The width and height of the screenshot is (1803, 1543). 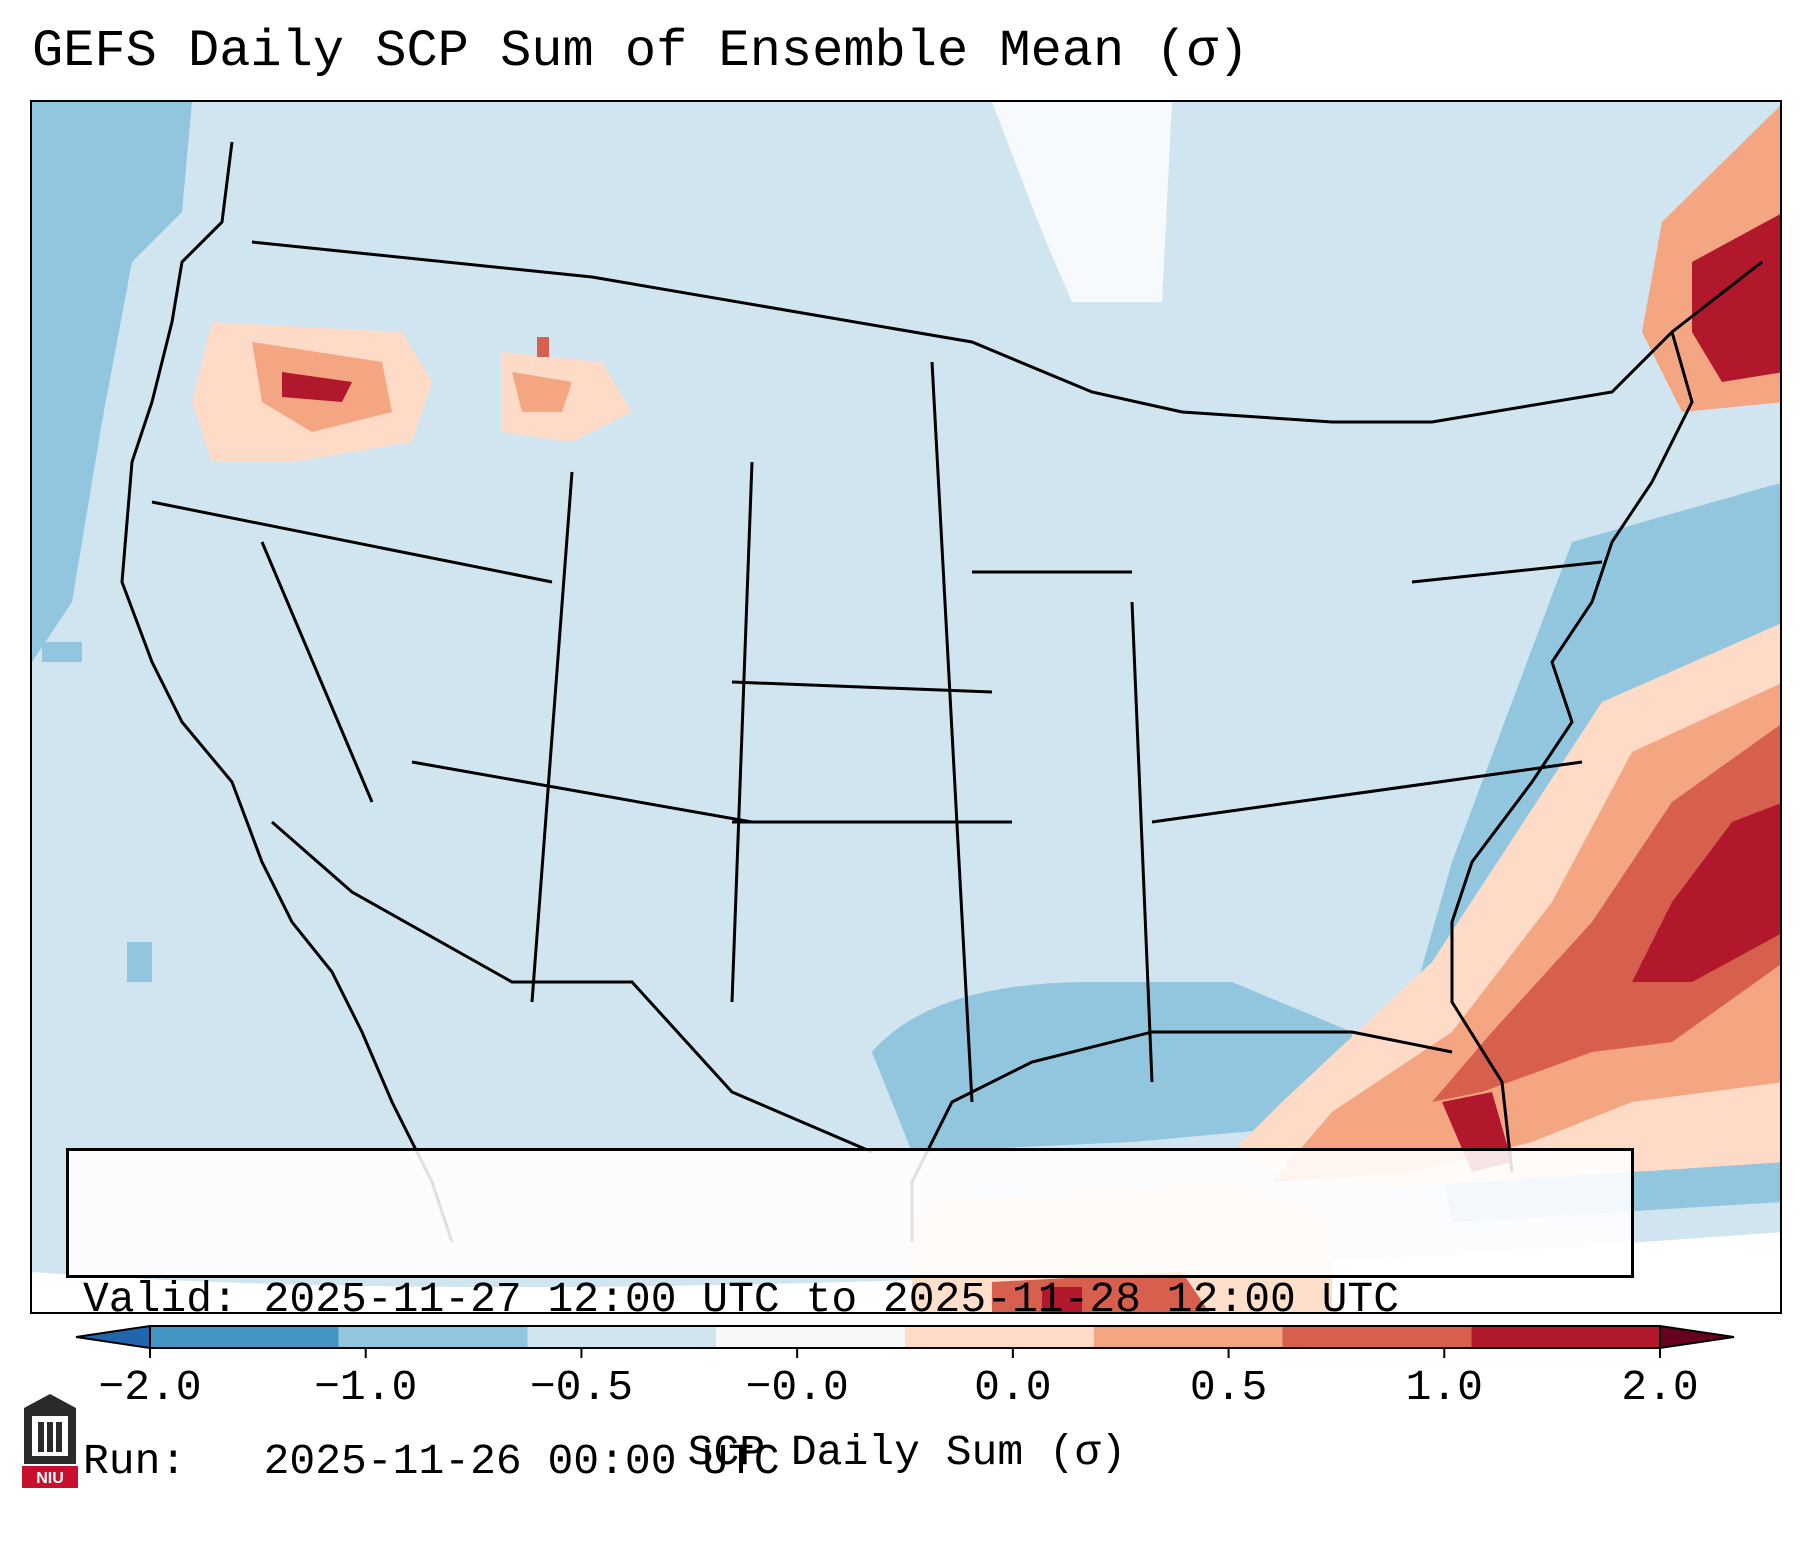 I want to click on projection-edge, so click(x=906, y=1272).